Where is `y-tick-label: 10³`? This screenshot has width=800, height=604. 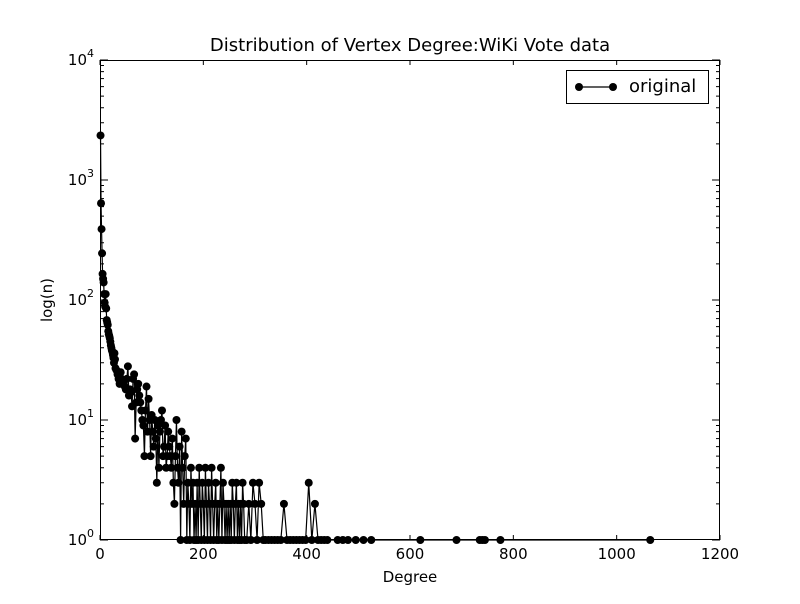
y-tick-label: 10³ is located at coordinates (81, 178).